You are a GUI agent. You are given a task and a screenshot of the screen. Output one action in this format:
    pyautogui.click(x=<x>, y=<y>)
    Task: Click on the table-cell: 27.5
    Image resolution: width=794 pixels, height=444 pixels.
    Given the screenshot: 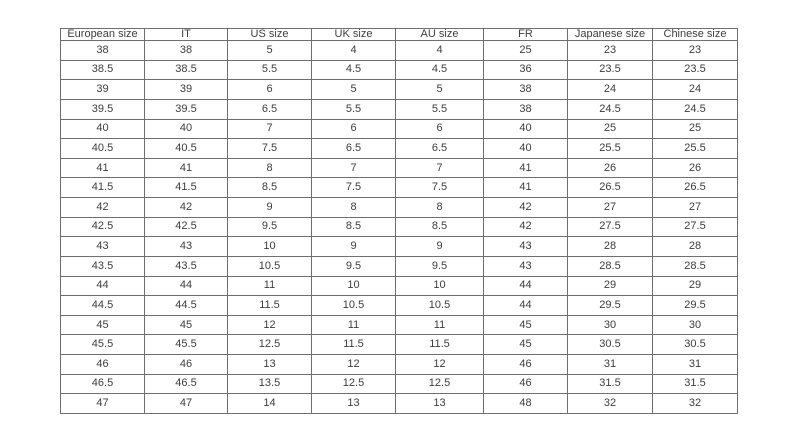 What is the action you would take?
    pyautogui.click(x=610, y=227)
    